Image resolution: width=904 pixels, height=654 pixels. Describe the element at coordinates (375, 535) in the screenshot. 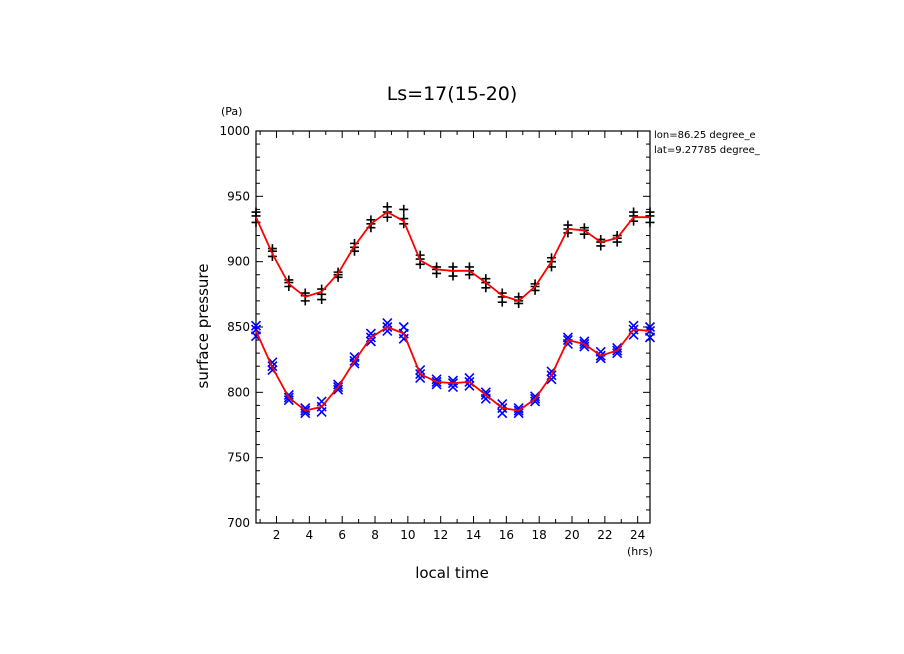

I see `x-tick-label: 8` at that location.